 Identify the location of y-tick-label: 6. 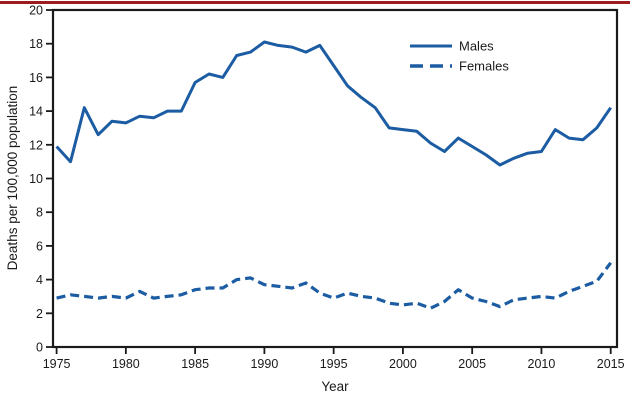
(39, 246).